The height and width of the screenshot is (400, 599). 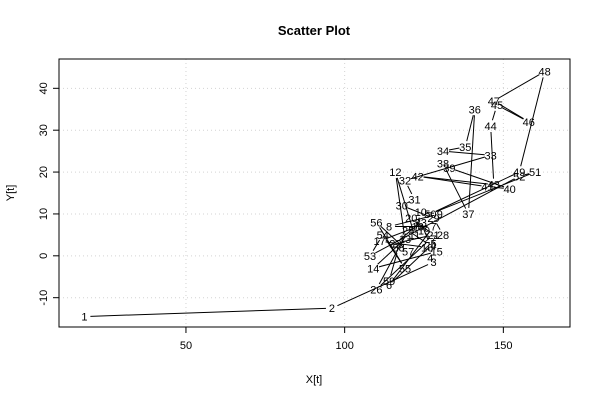 I want to click on point-label: 33, so click(x=491, y=156).